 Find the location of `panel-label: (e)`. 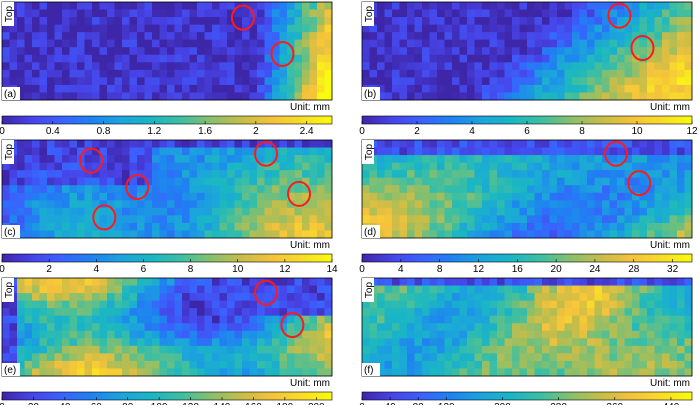

panel-label: (e) is located at coordinates (10, 370).